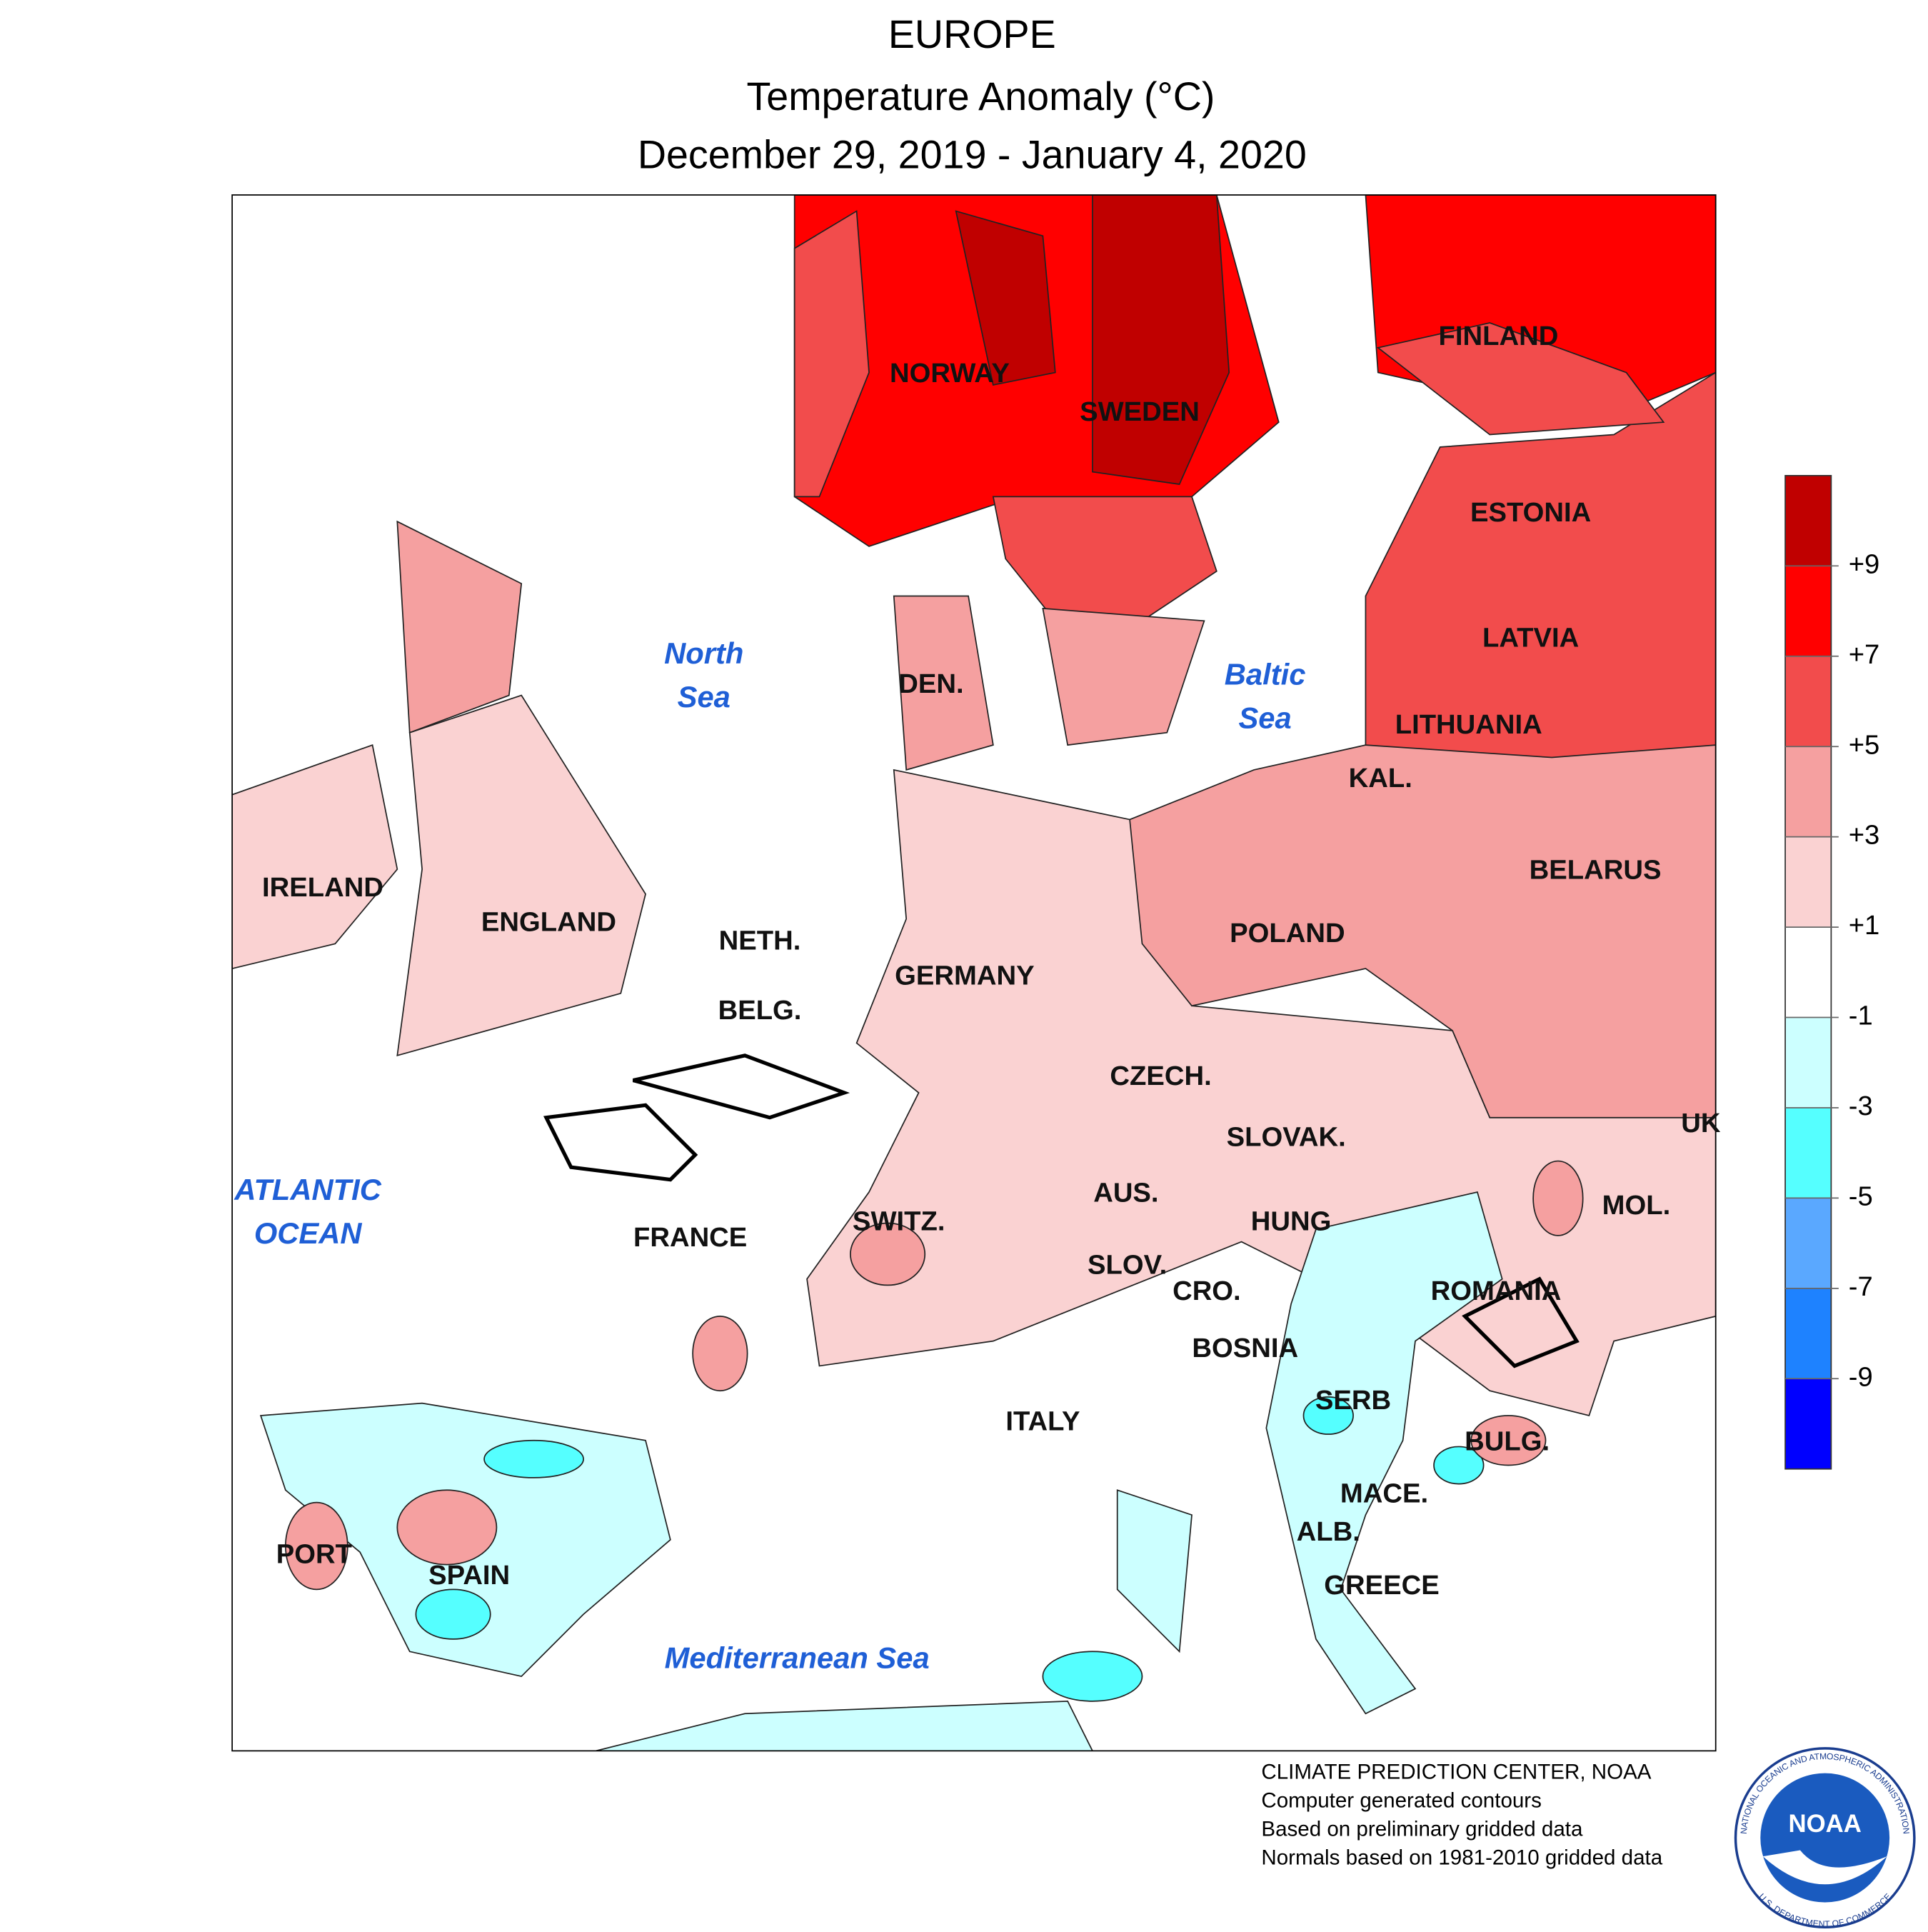 The height and width of the screenshot is (1932, 1928). Describe the element at coordinates (1530, 637) in the screenshot. I see `country-label: LATVIA` at that location.